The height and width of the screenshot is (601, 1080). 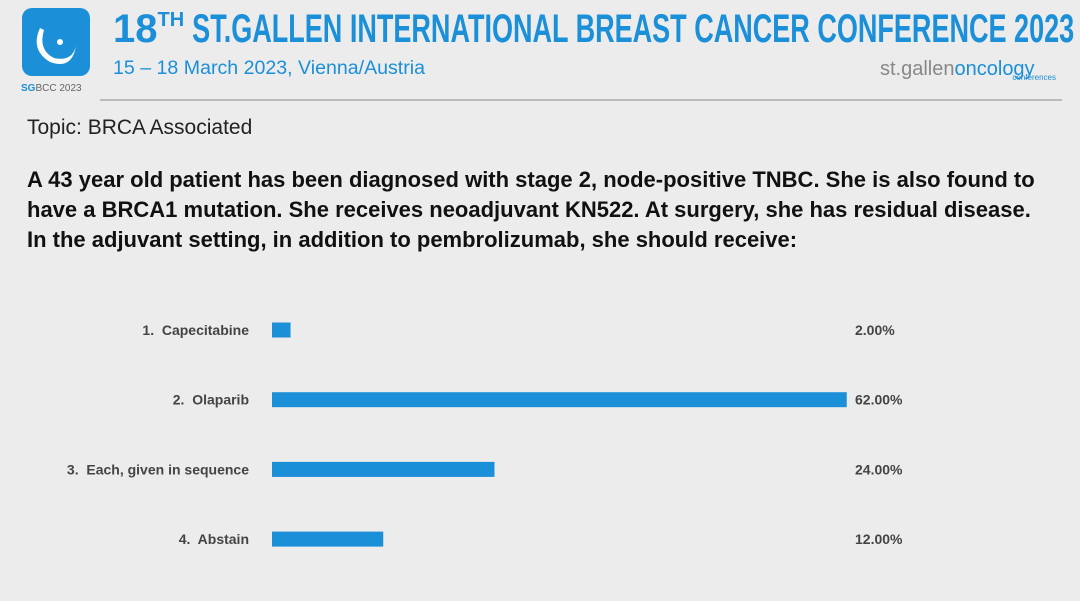 I want to click on value-label: 2.00%, so click(x=875, y=330).